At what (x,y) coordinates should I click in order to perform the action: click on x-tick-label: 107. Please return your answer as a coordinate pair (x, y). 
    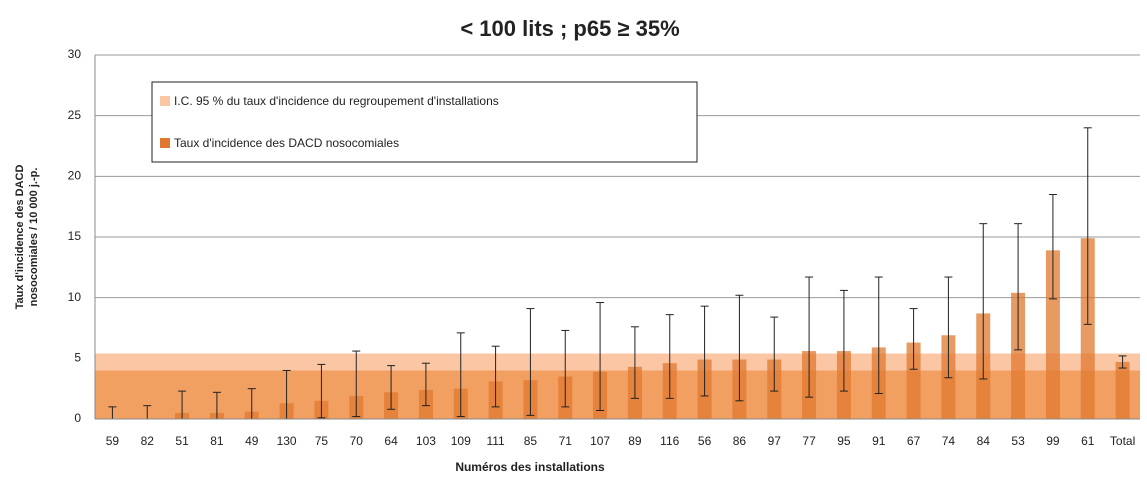
    Looking at the image, I should click on (600, 441).